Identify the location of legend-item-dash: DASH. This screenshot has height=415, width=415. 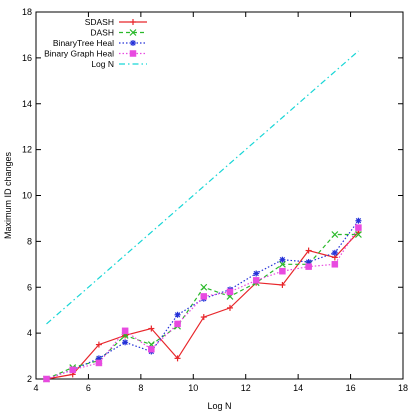
(118, 33).